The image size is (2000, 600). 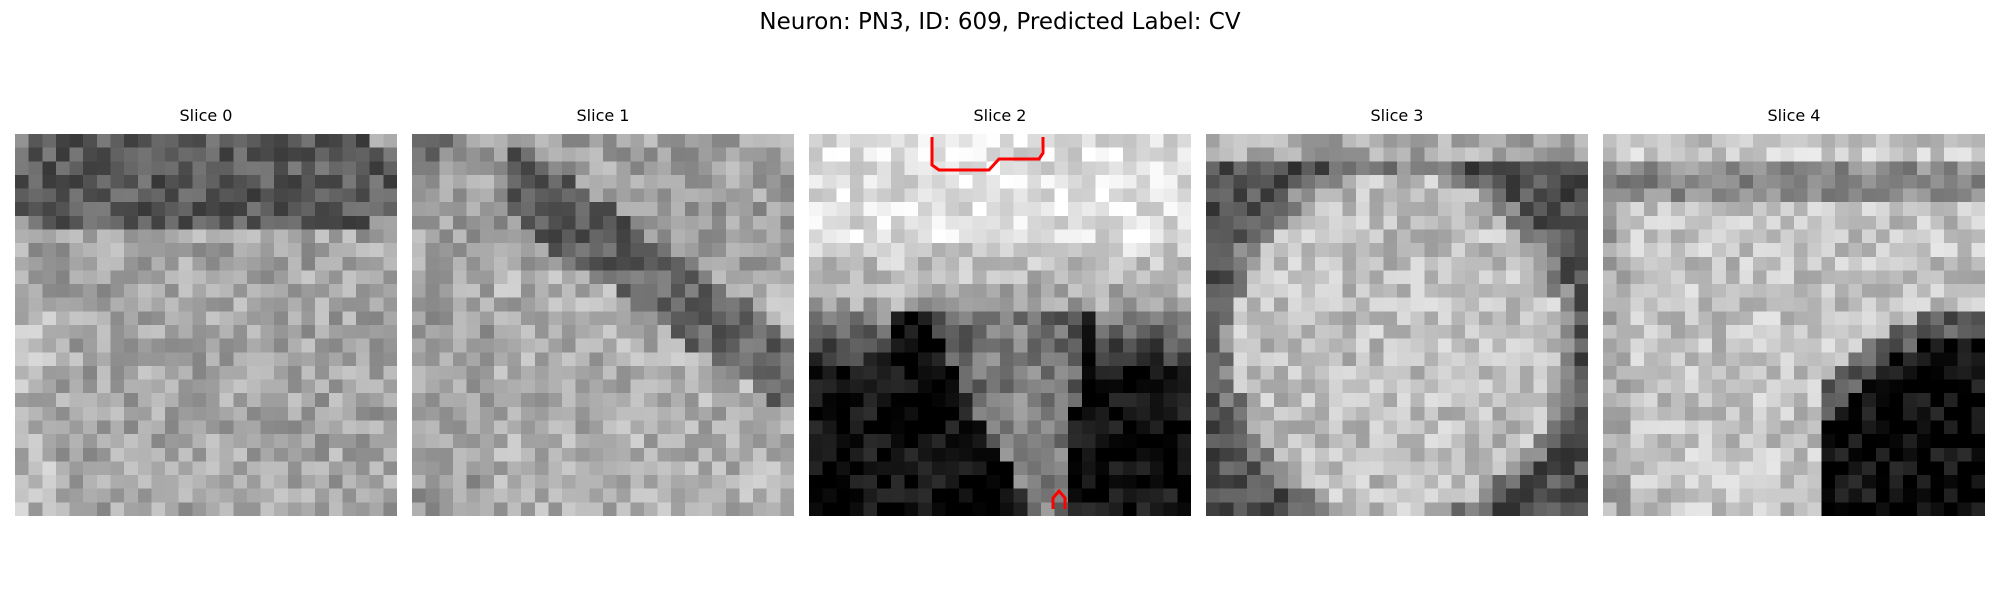 I want to click on slice-title: Slice 2, so click(x=1000, y=115).